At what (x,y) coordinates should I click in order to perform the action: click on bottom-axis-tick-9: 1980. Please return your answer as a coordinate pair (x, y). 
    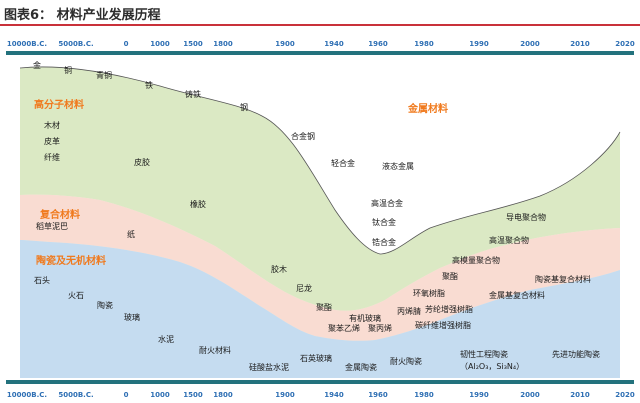
    Looking at the image, I should click on (424, 395).